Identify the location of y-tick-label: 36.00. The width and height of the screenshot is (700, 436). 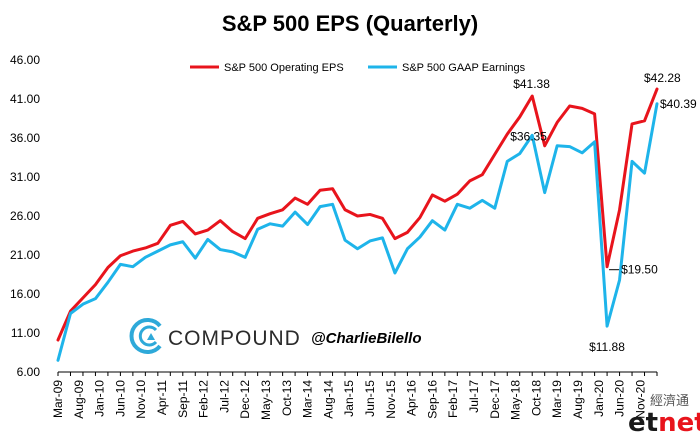
(25, 138).